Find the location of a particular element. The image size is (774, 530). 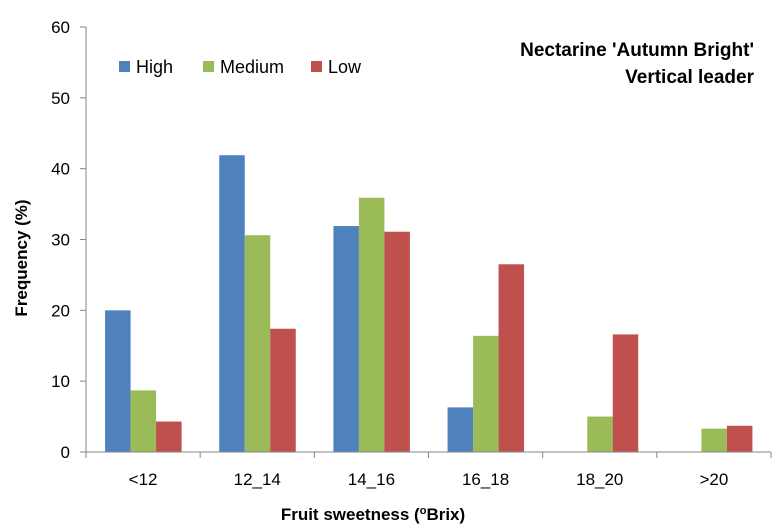

y-axis-title: Frequency (%) is located at coordinates (21, 257).